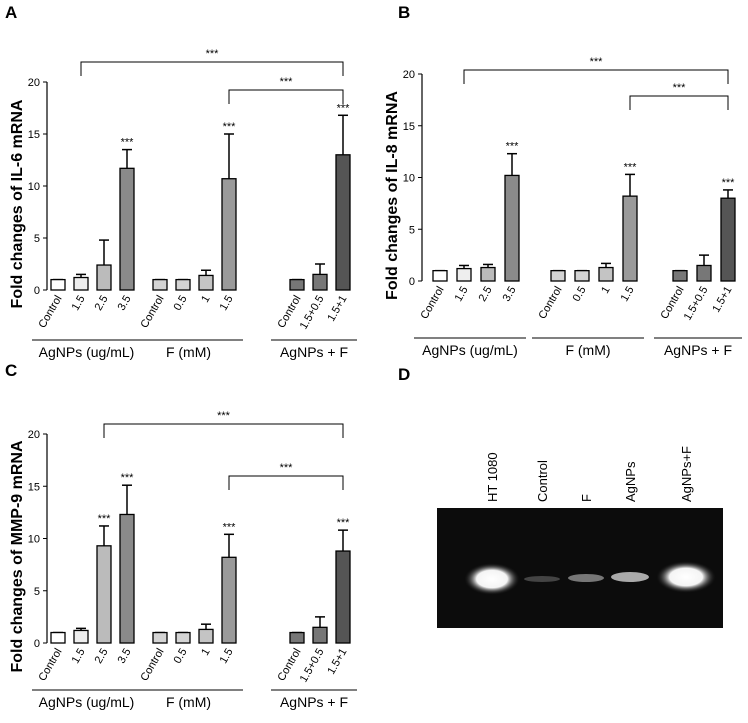 This screenshot has height=723, width=748. What do you see at coordinates (586, 498) in the screenshot?
I see `lane-label: F` at bounding box center [586, 498].